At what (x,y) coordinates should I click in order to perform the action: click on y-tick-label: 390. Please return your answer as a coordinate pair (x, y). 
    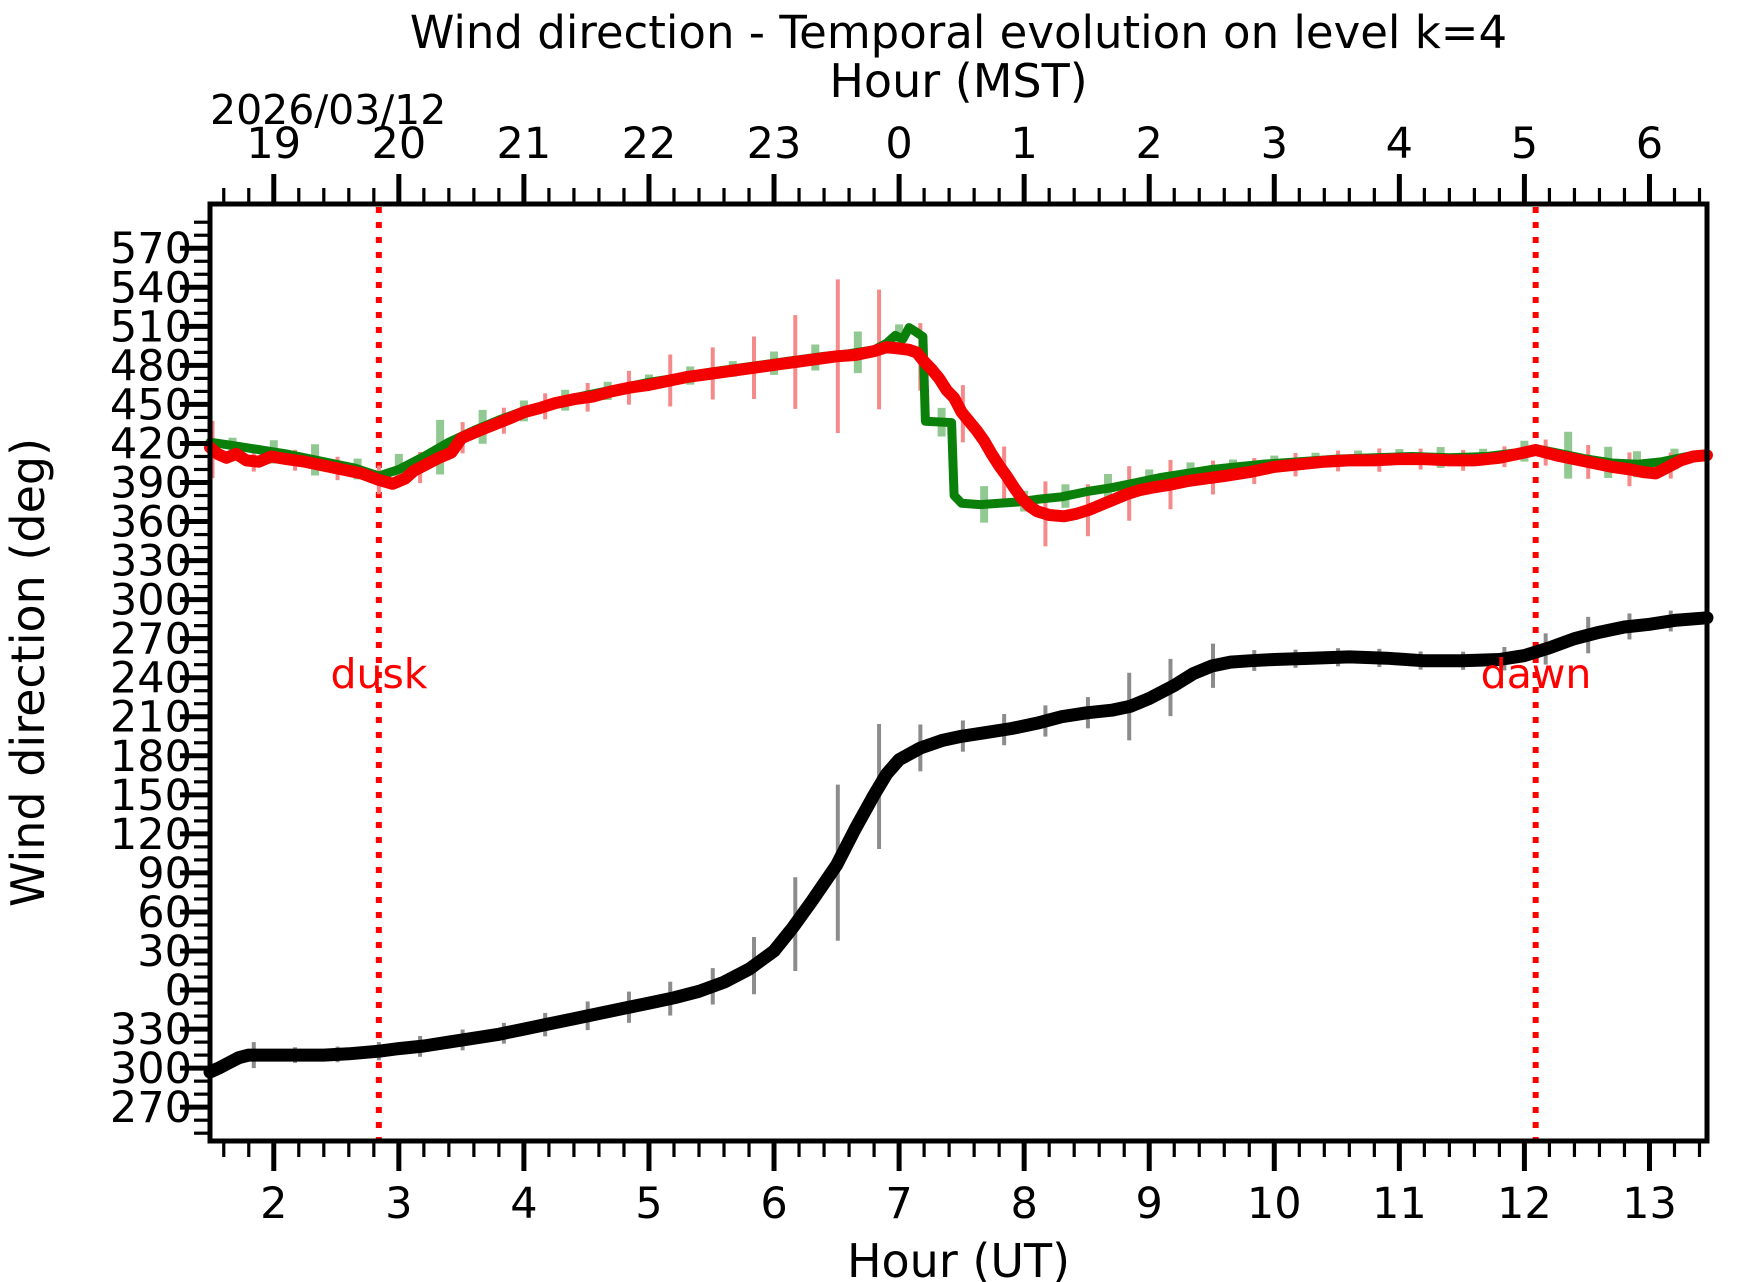
    Looking at the image, I should click on (151, 483).